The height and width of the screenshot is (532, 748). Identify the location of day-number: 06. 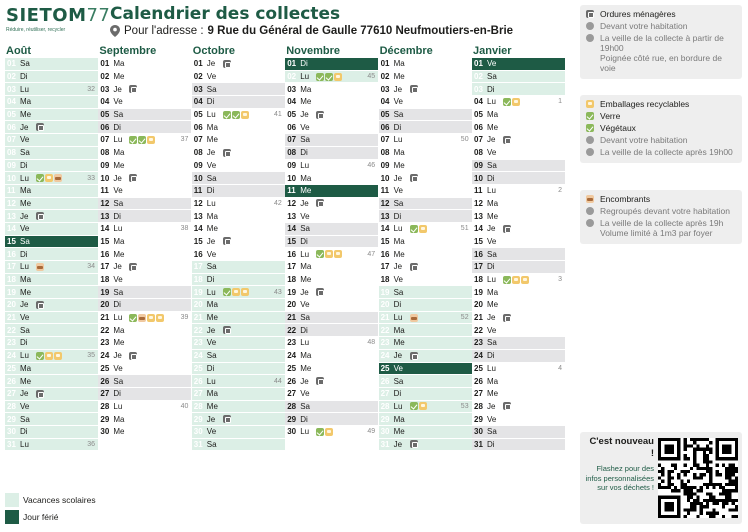
(198, 127).